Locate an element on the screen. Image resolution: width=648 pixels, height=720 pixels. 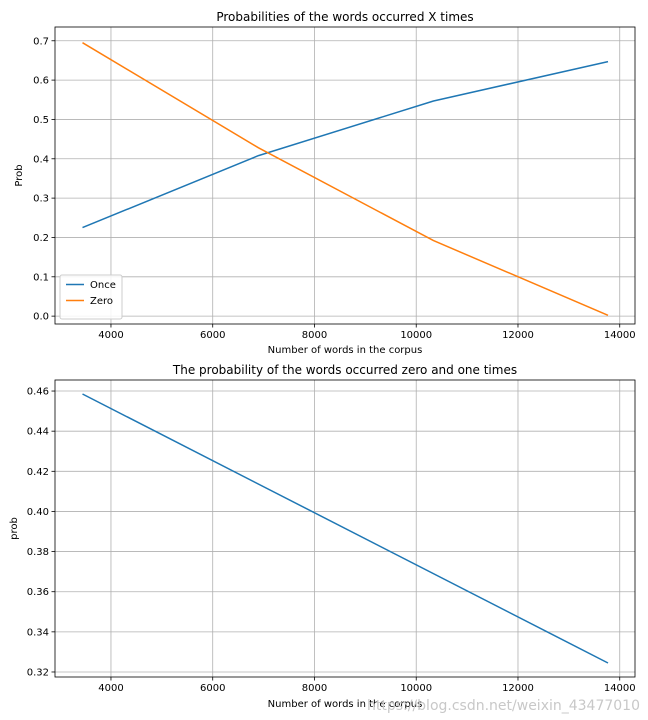
legend-label-zero: Zero is located at coordinates (101, 301).